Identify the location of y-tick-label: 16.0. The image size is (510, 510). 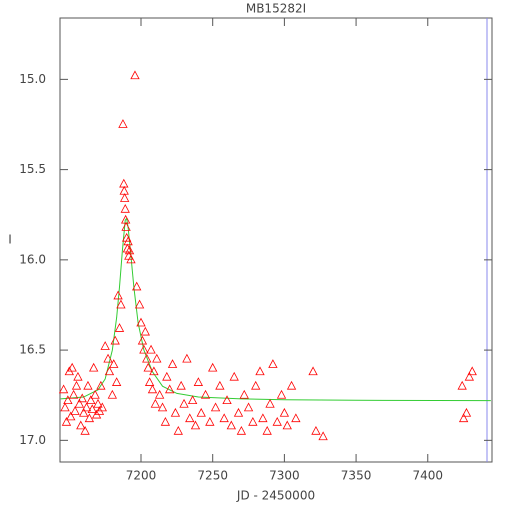
(32, 259).